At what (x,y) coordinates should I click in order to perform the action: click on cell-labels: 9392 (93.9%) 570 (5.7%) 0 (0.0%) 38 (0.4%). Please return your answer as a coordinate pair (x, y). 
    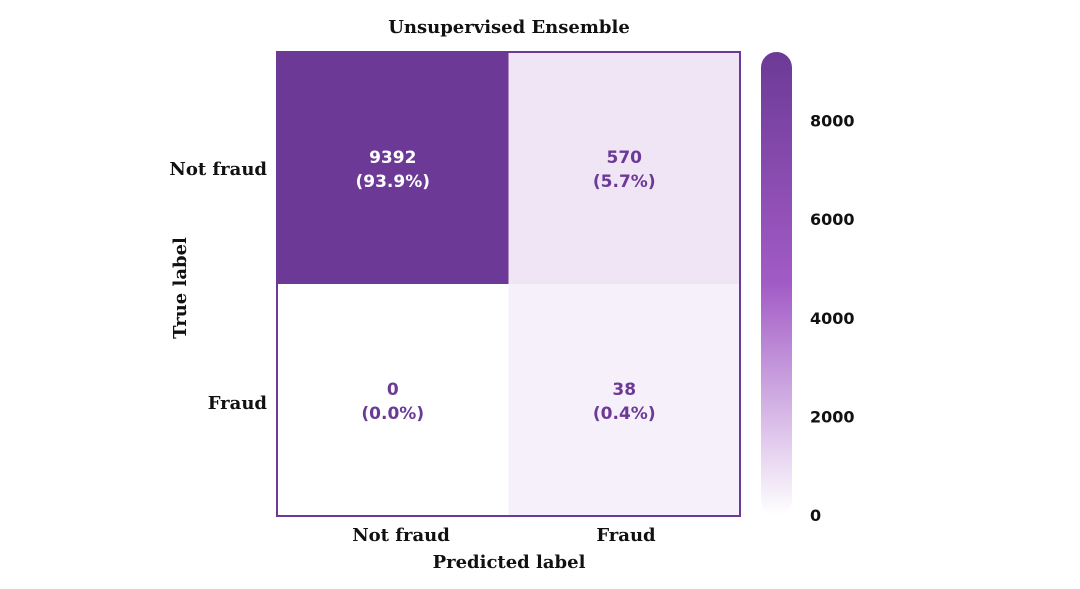
    Looking at the image, I should click on (505, 286).